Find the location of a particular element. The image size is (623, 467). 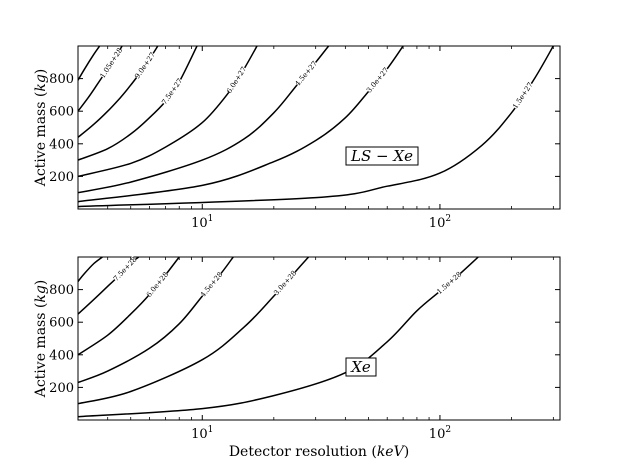

bottom-annotation: Xe is located at coordinates (360, 367).